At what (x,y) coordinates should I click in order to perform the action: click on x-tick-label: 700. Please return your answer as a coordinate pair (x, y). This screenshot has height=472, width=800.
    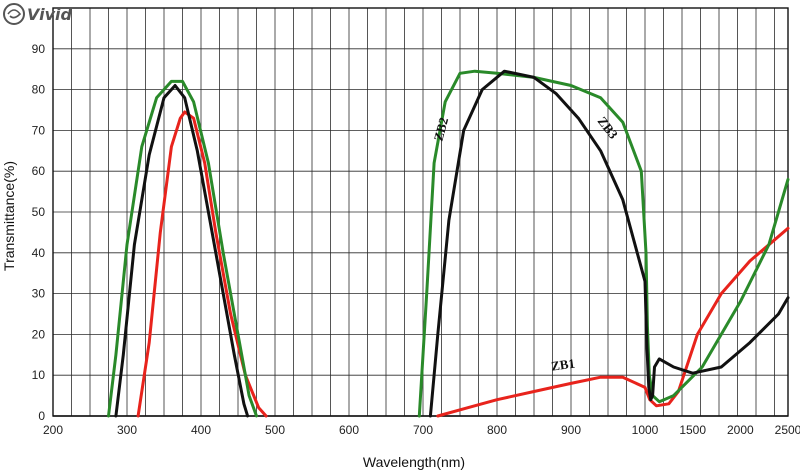
    Looking at the image, I should click on (423, 430).